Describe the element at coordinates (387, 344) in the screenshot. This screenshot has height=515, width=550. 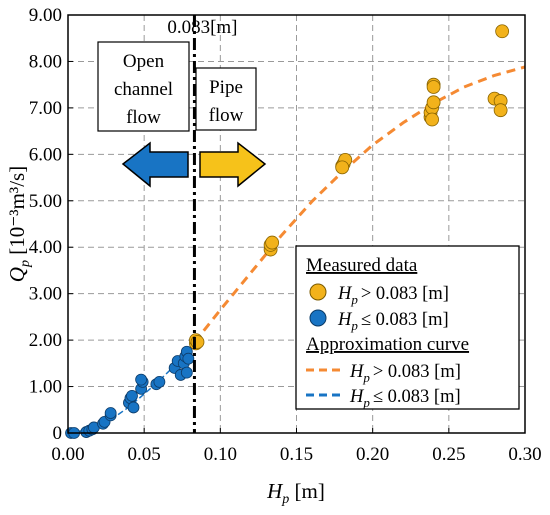
I see `legend-approx-title: Approximation curve` at that location.